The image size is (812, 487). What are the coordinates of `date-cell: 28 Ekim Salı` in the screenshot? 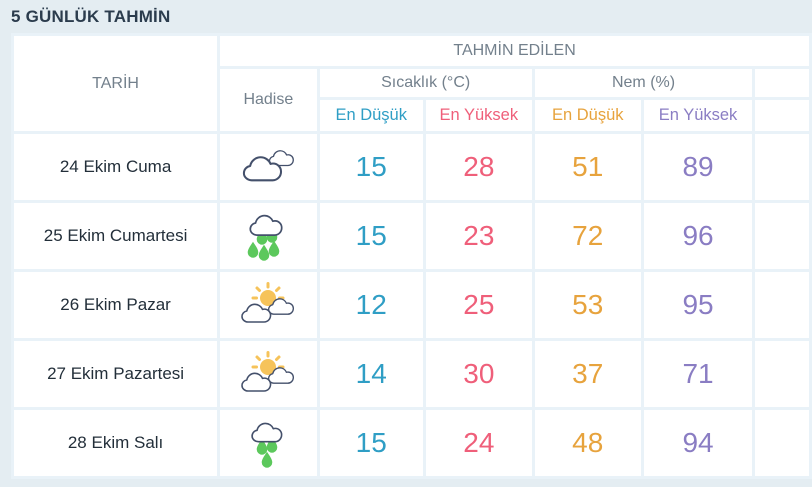 It's located at (116, 443).